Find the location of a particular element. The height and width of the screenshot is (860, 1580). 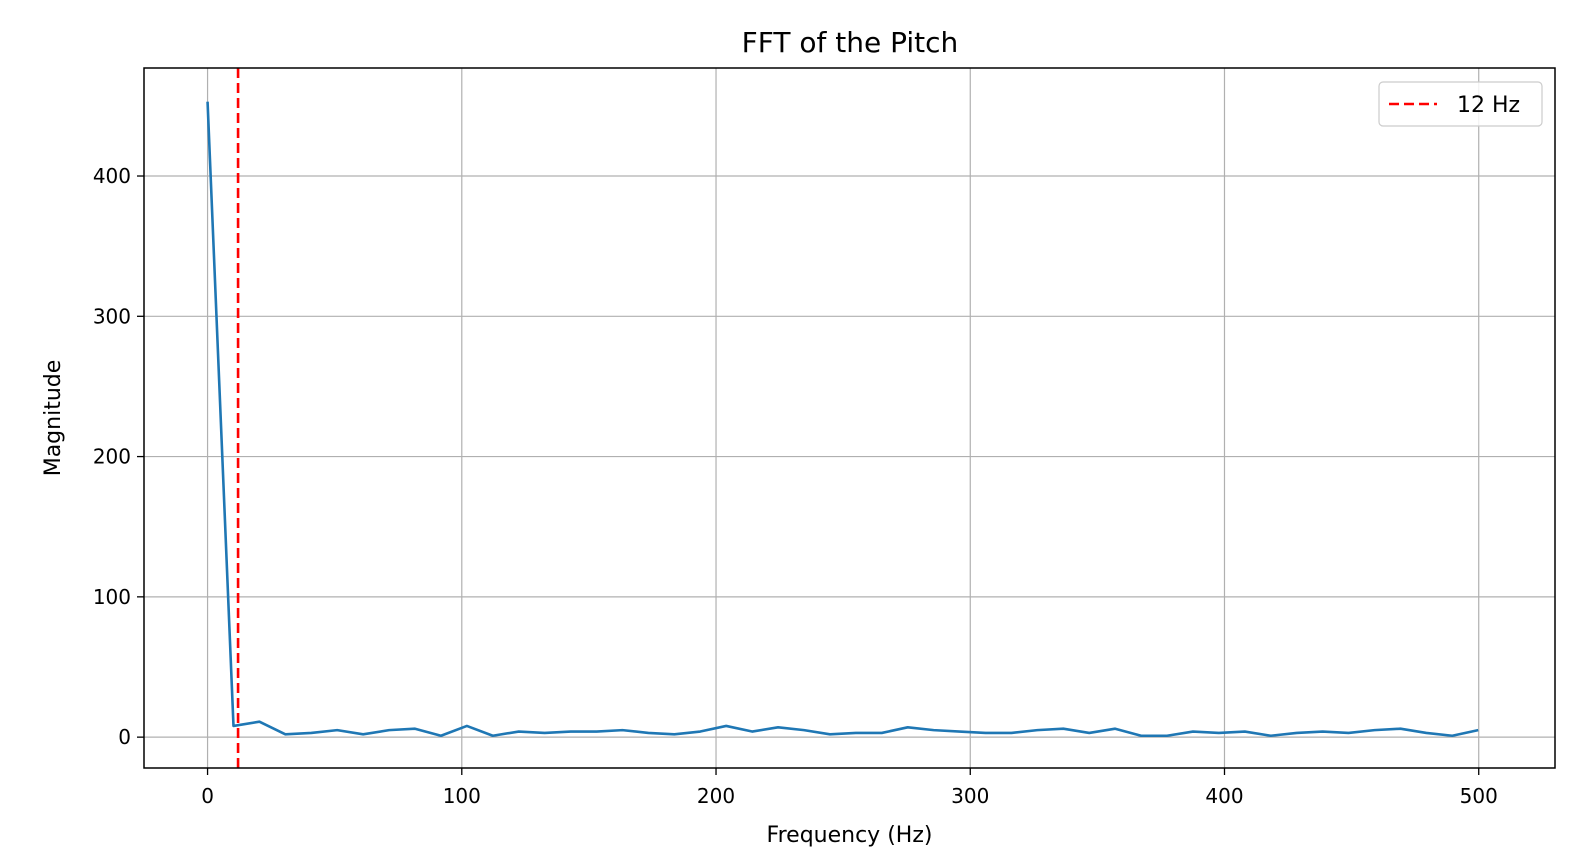

legend: 12 Hz is located at coordinates (1460, 104).